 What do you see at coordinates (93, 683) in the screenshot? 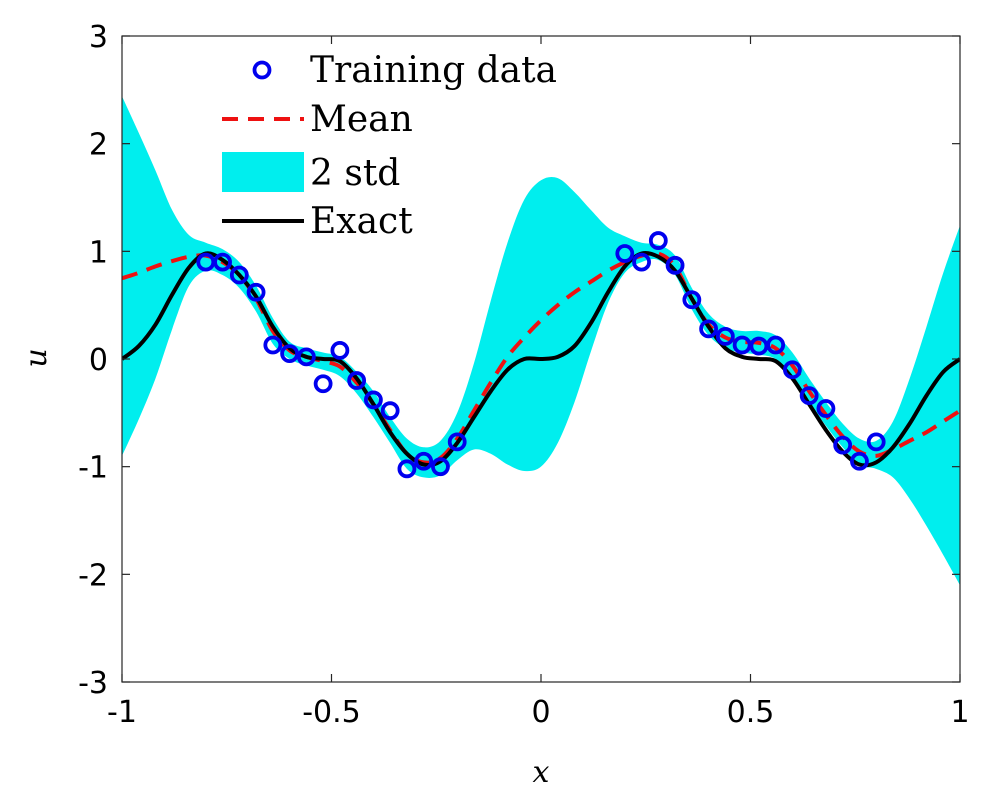
I see `y-tick-label: -3` at bounding box center [93, 683].